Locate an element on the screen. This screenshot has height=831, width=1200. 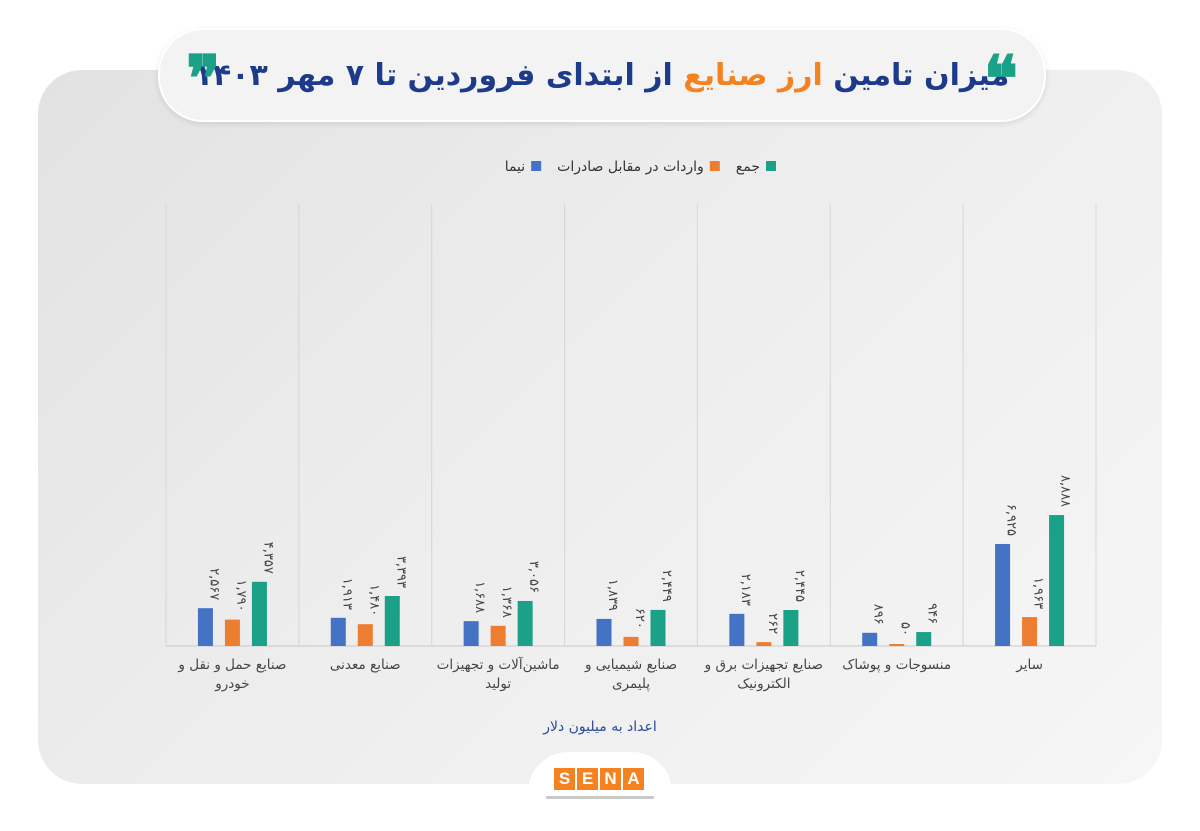
data-label: ۱,۶۸۸ is located at coordinates (479, 597).